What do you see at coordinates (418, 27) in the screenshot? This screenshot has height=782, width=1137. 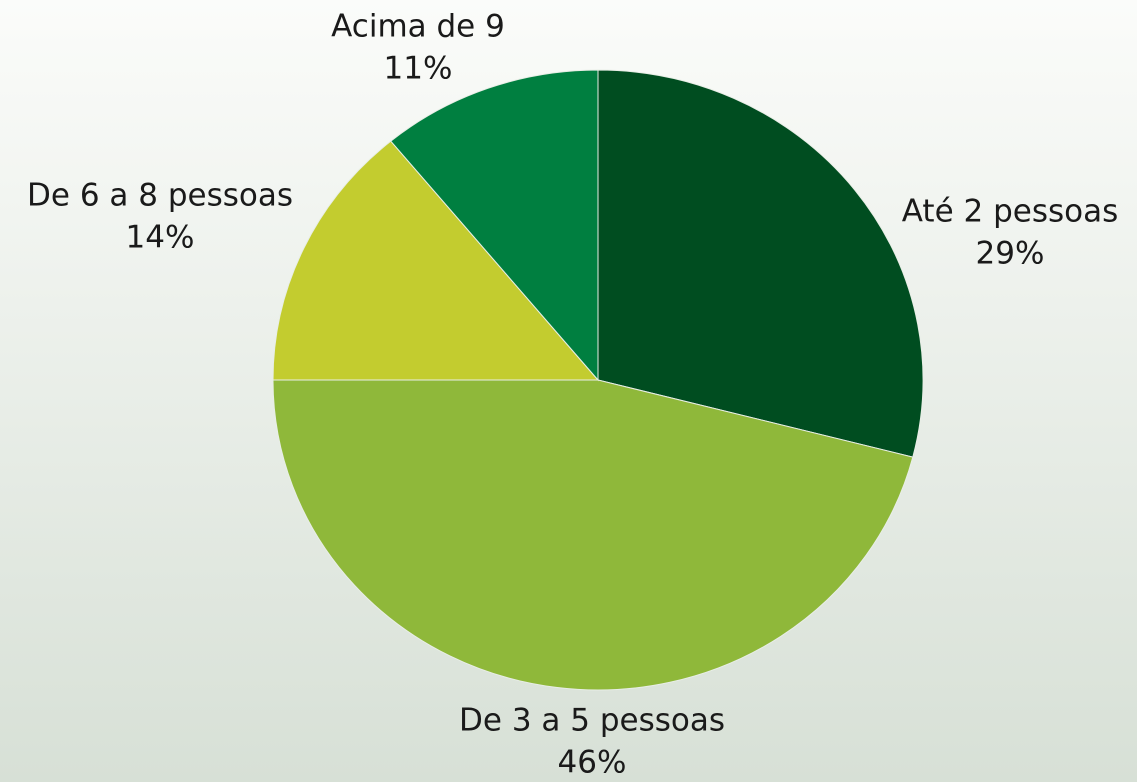 I see `slice-label: Acima de 9` at bounding box center [418, 27].